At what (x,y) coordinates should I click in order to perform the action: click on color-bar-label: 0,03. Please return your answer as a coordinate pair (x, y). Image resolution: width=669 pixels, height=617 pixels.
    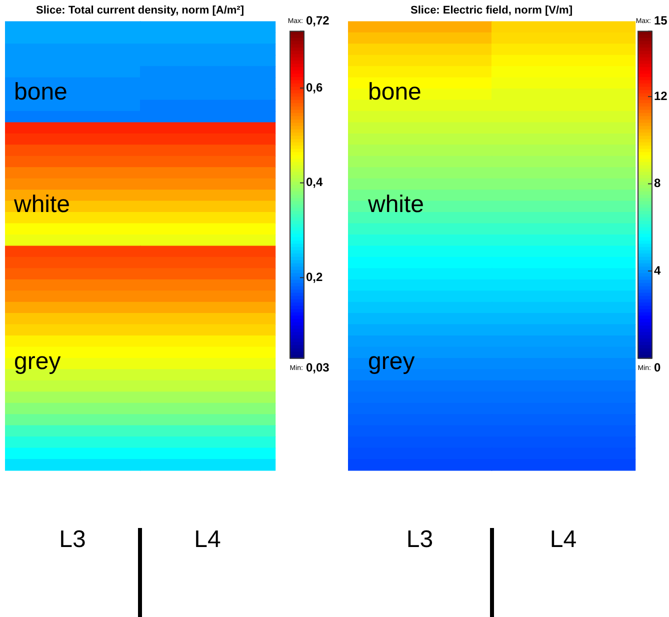
    Looking at the image, I should click on (318, 367).